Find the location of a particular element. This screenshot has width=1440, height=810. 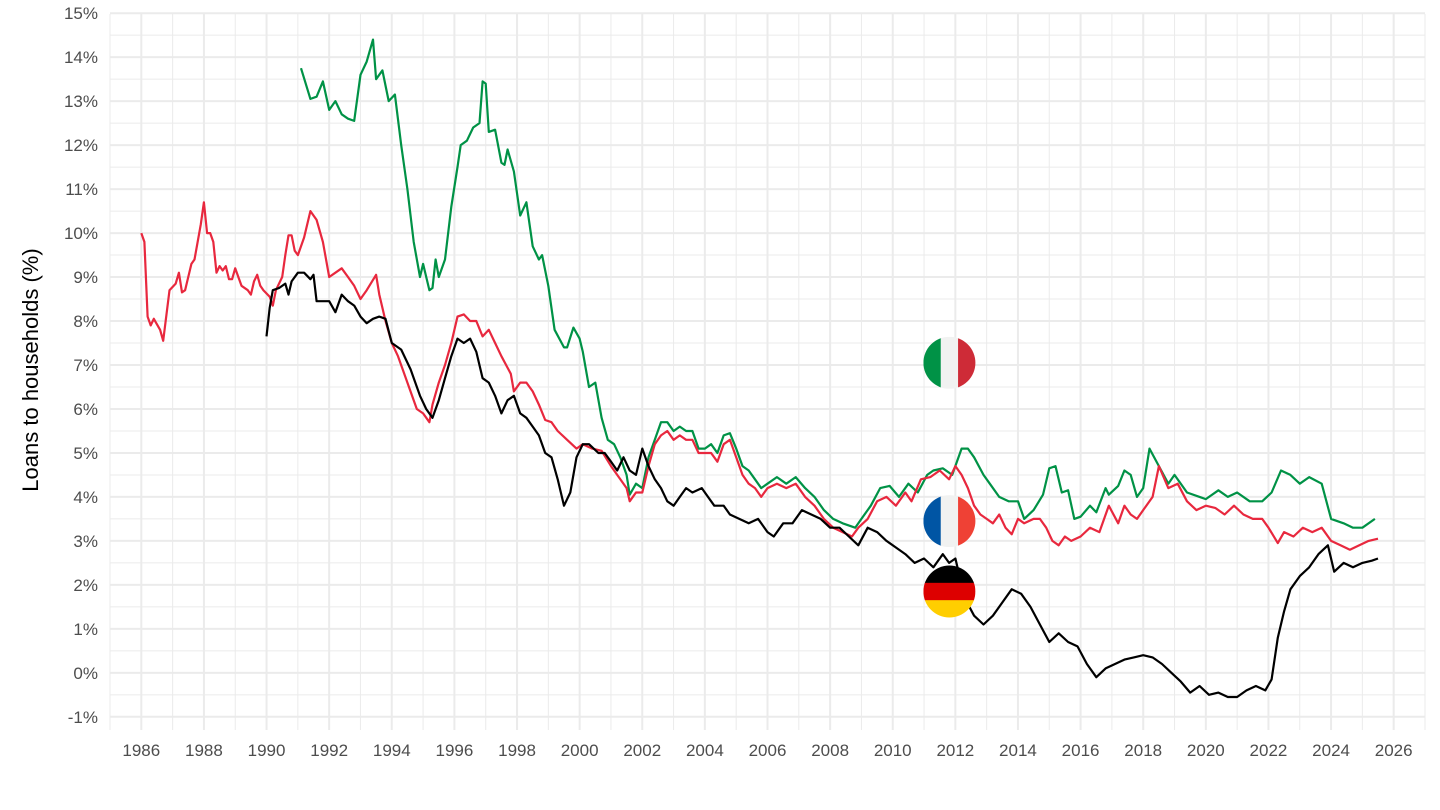

y-tick-label: 14% is located at coordinates (81, 57).